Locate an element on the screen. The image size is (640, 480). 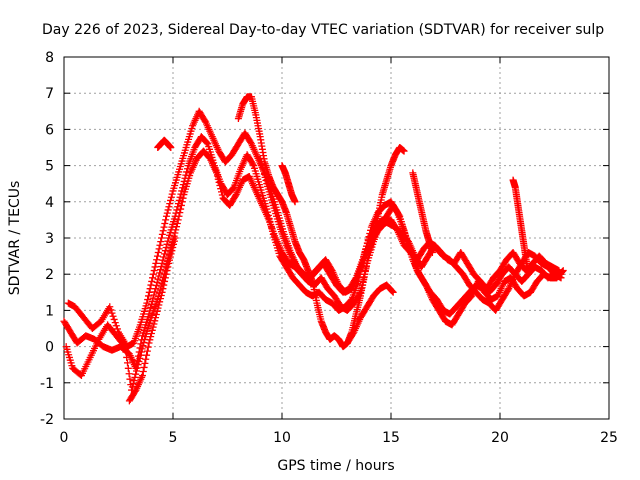
y-tick-label: 5 is located at coordinates (49, 167).